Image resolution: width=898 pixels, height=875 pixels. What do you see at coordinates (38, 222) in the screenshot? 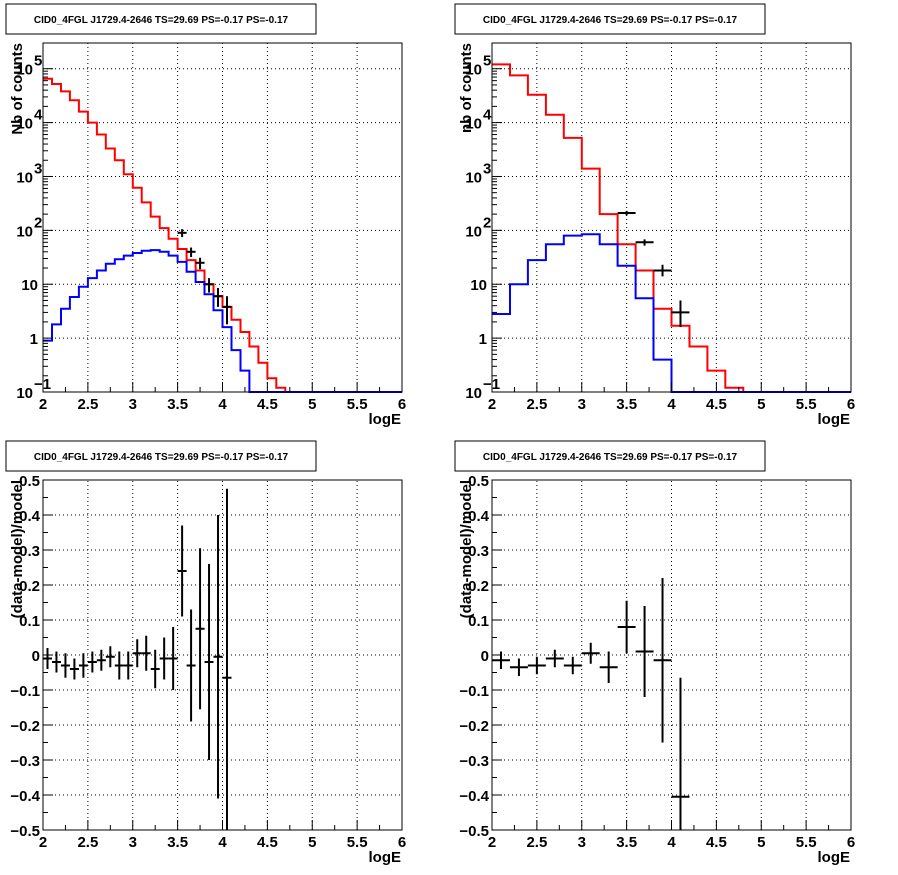
I see `y-tick-exponent: 2` at bounding box center [38, 222].